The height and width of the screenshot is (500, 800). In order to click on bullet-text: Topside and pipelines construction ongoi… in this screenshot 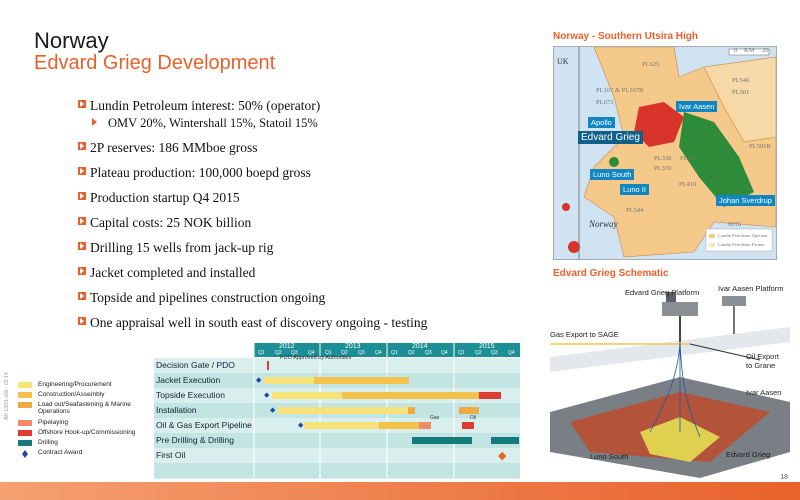, I will do `click(208, 297)`.